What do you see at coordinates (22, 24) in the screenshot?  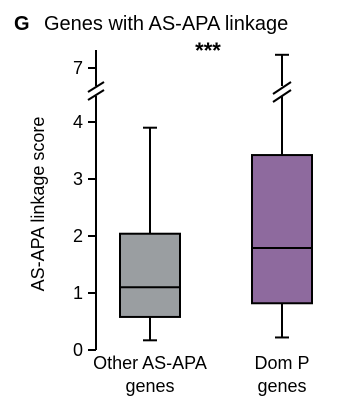 I see `panel-letter: G` at bounding box center [22, 24].